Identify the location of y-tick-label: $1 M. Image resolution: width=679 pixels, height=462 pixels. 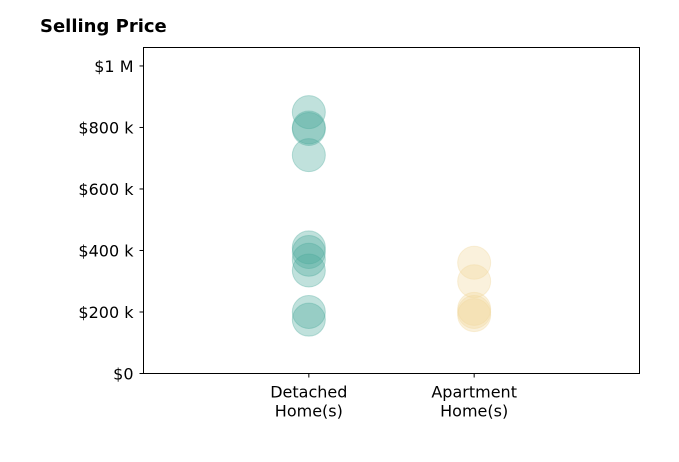
(113, 66).